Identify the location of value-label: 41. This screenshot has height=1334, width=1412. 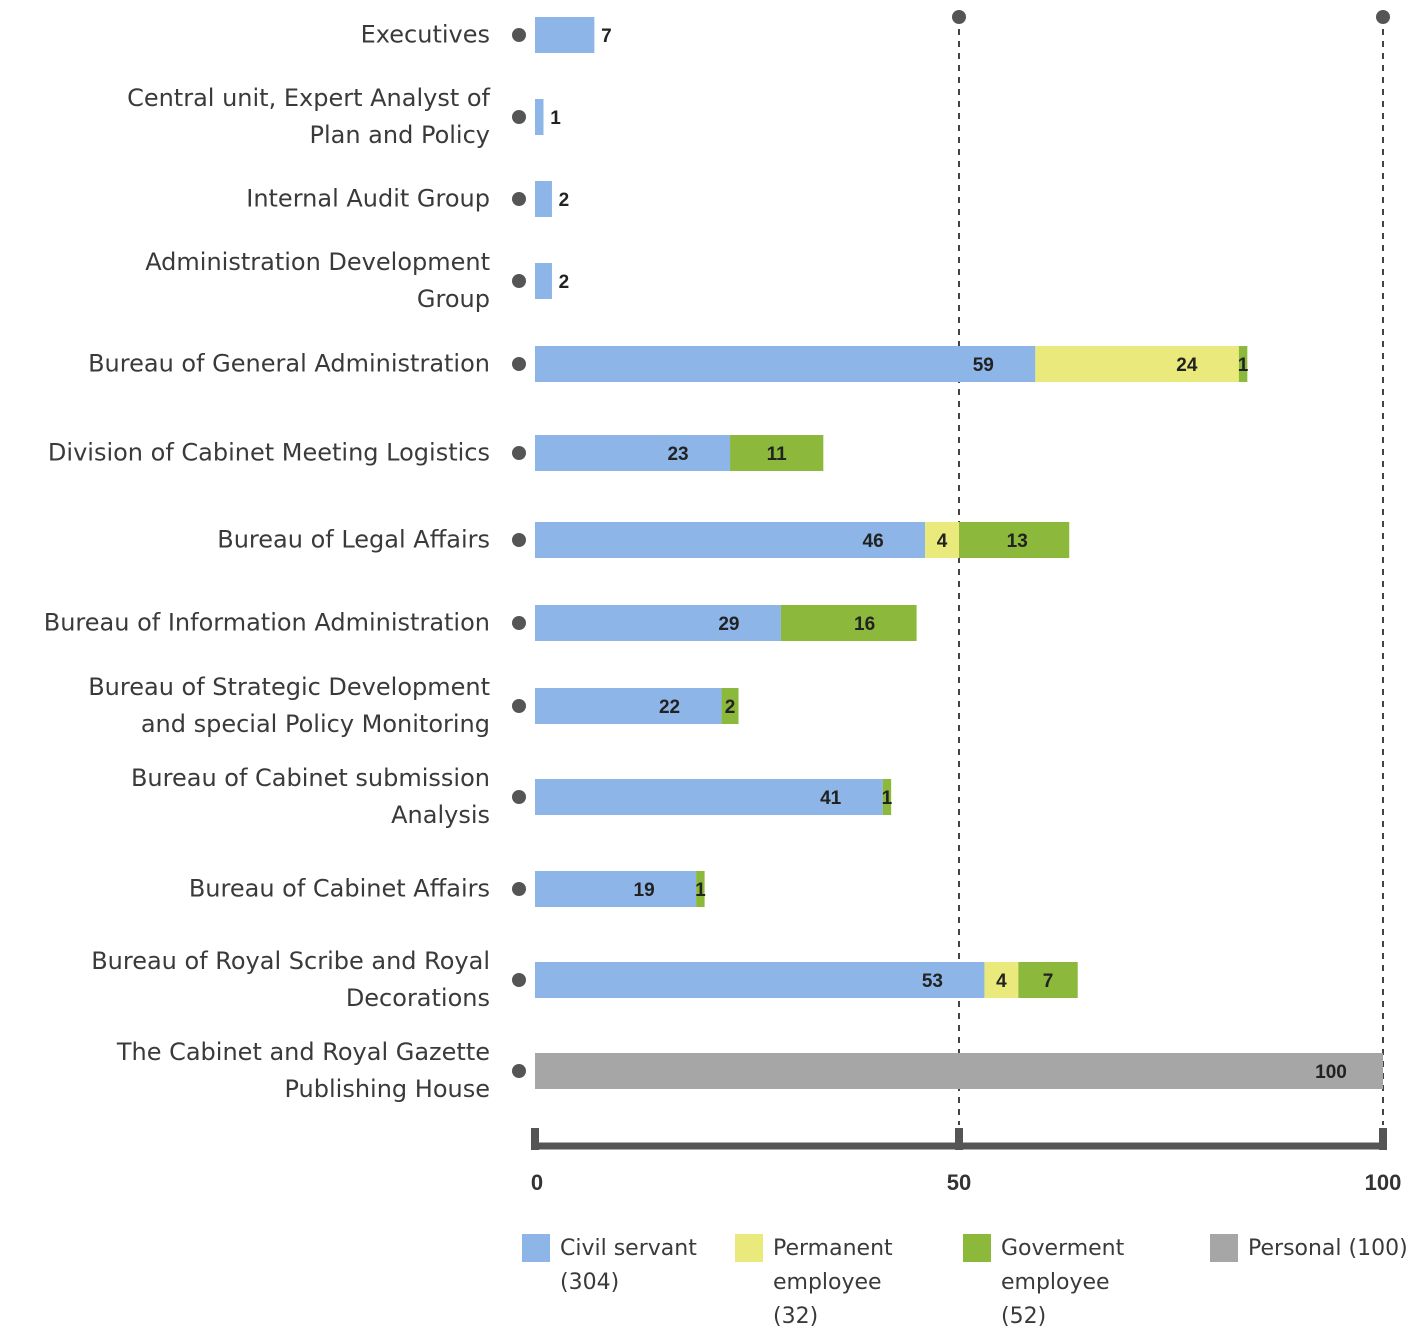
(831, 798).